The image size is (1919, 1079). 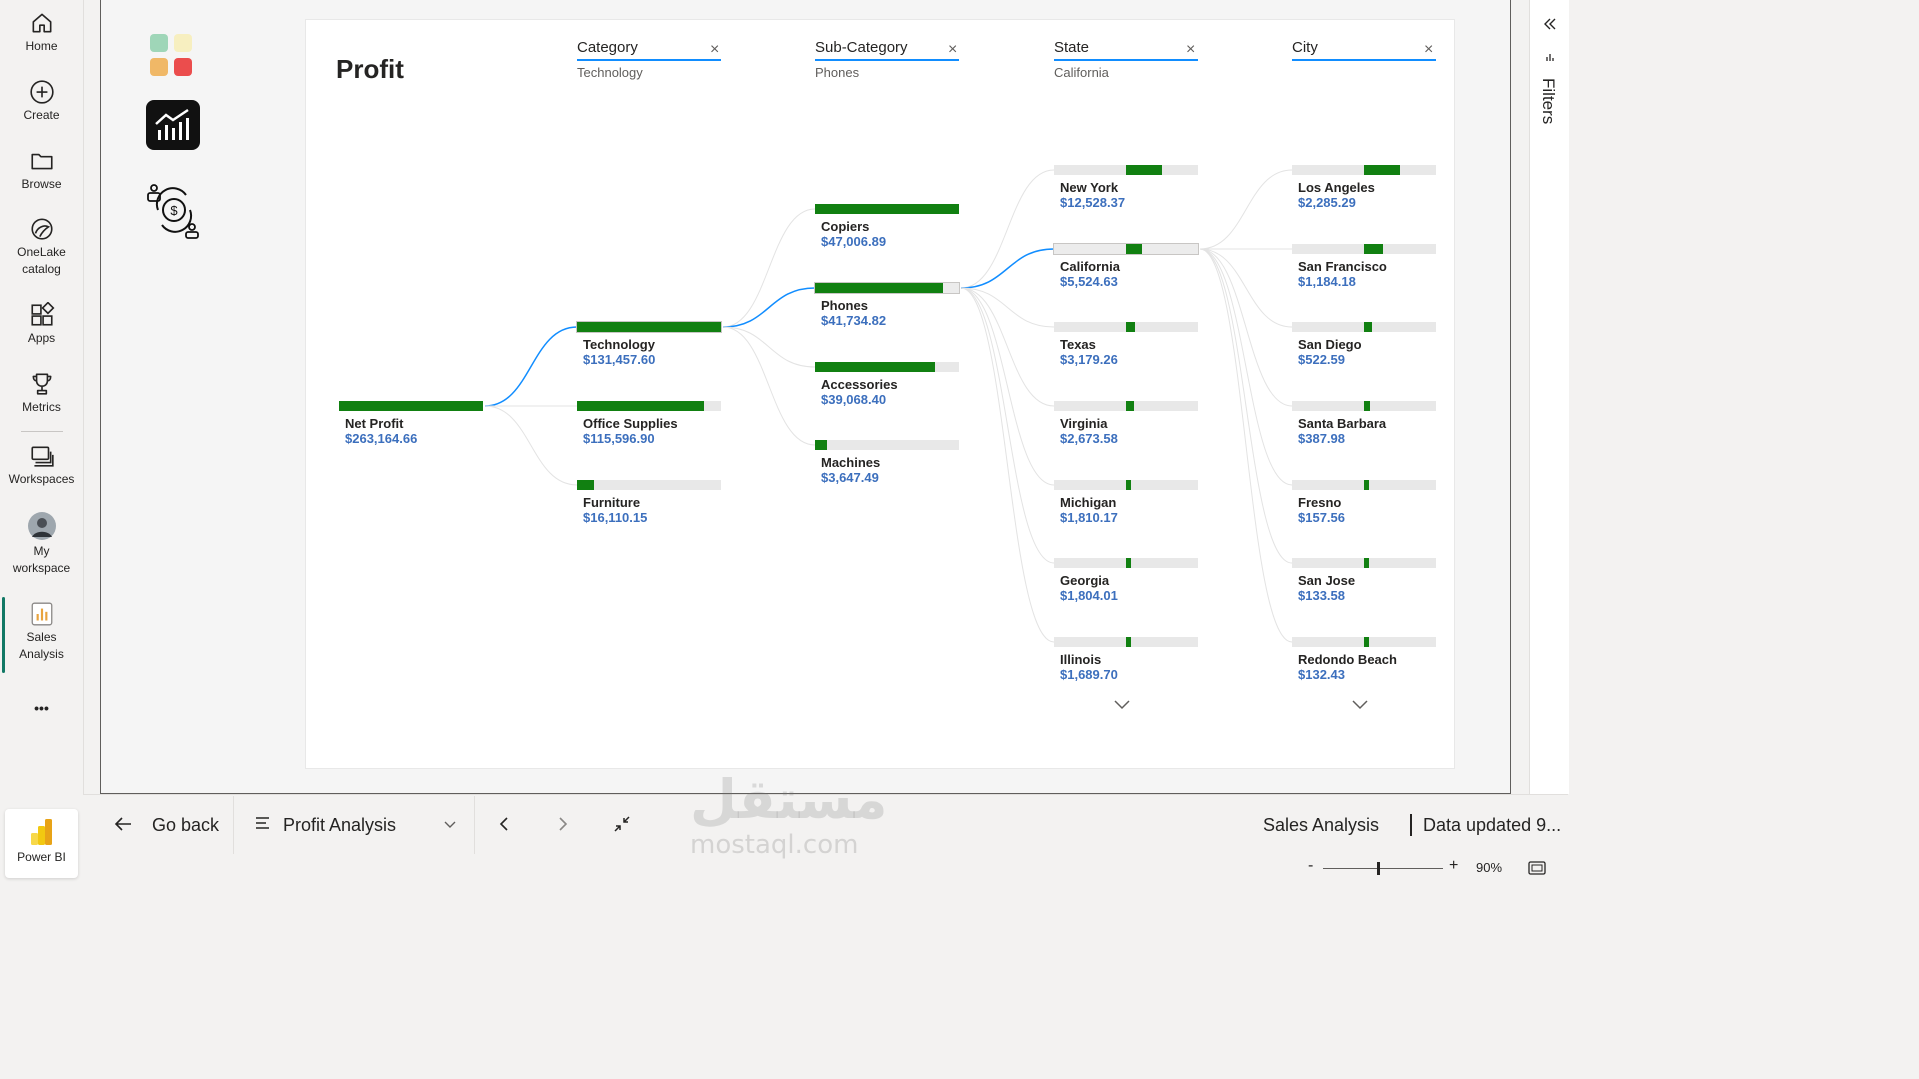 I want to click on node-label: Accessories, so click(x=859, y=384).